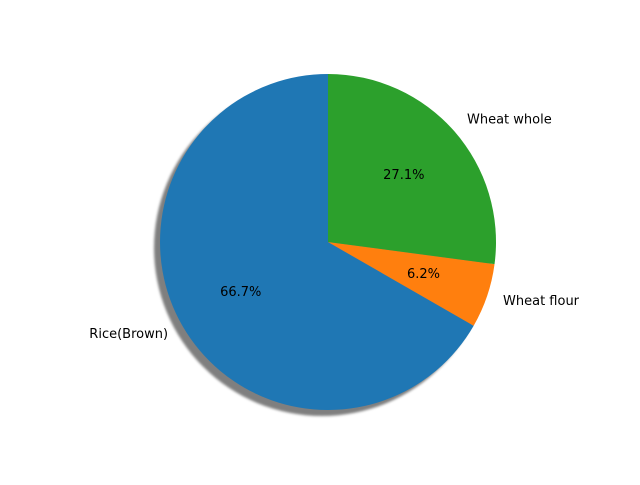 This screenshot has height=485, width=640. I want to click on slice-label-rice-brown: Rice(Brown), so click(128, 334).